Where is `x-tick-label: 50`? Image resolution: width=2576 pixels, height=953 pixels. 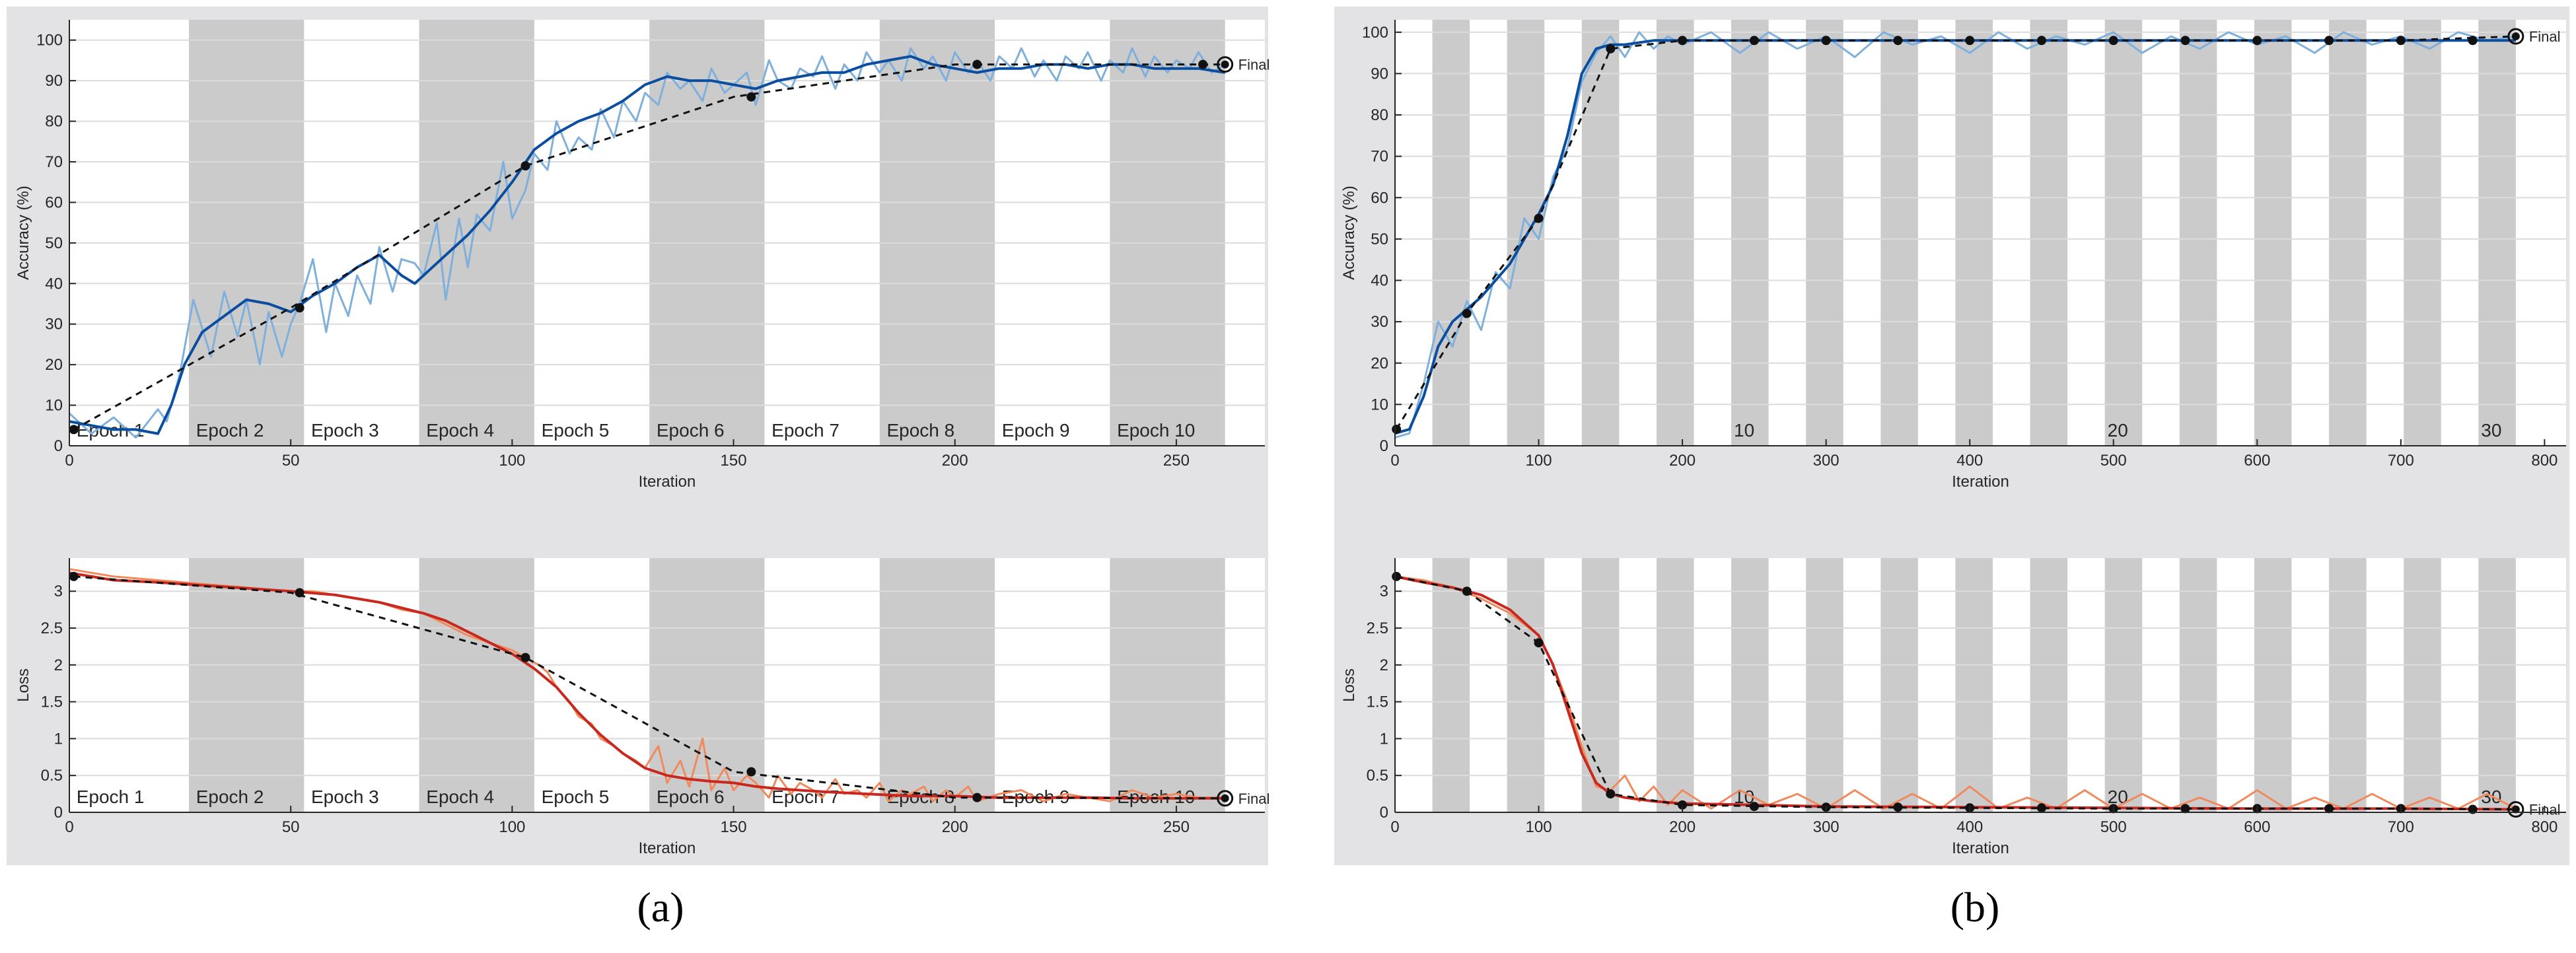 x-tick-label: 50 is located at coordinates (291, 827).